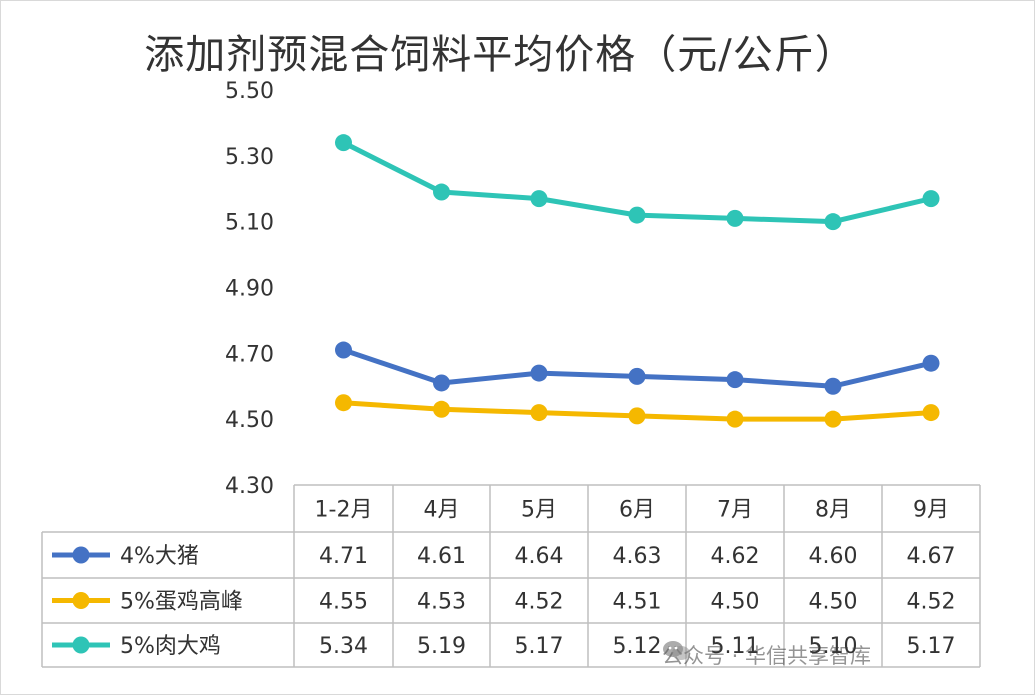 The width and height of the screenshot is (1035, 695). Describe the element at coordinates (735, 646) in the screenshot. I see `table-value-cell: 5.11` at that location.